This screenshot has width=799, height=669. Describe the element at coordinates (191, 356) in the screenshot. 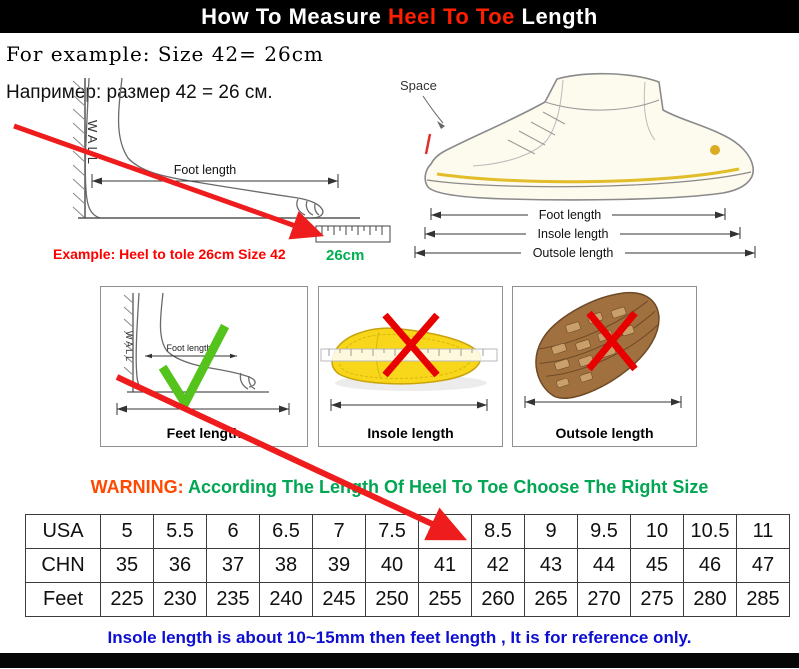

I see `inner-dimension` at that location.